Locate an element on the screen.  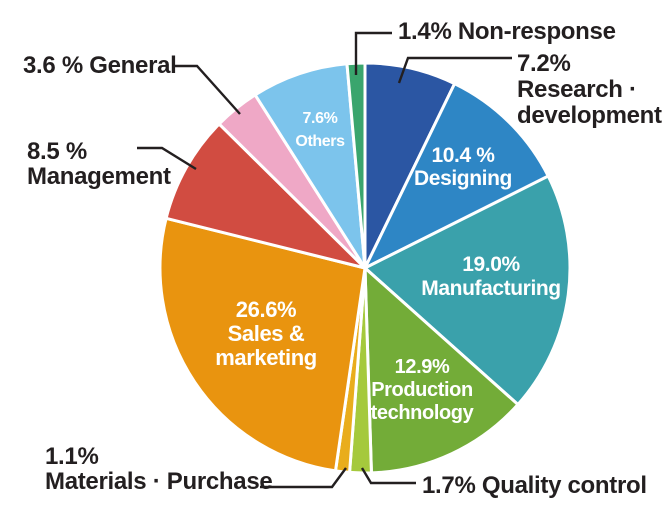
label-quality-line: 1.7% Quality control is located at coordinates (534, 485).